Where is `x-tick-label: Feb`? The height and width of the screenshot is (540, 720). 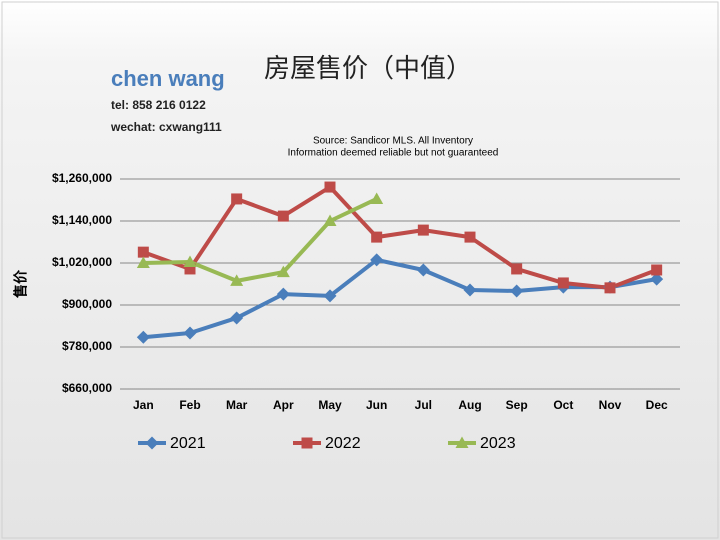
x-tick-label: Feb is located at coordinates (189, 405).